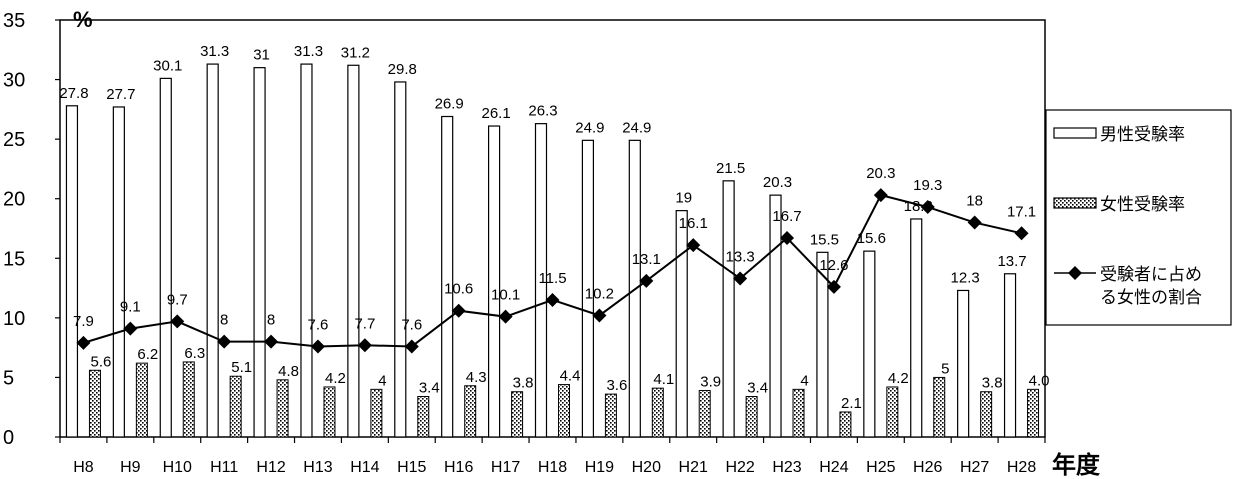 This screenshot has width=1247, height=479. What do you see at coordinates (282, 408) in the screenshot?
I see `bar-female-H12` at bounding box center [282, 408].